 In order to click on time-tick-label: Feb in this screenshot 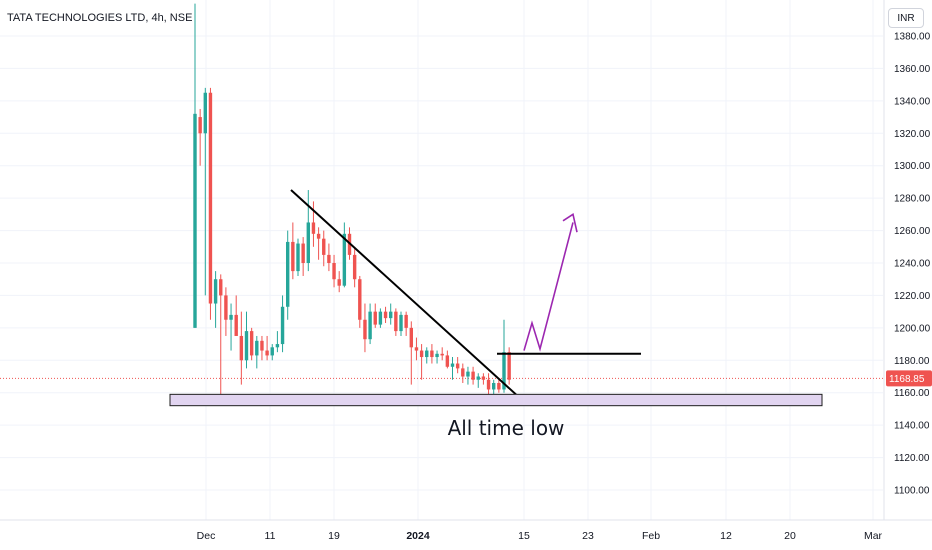, I will do `click(651, 536)`.